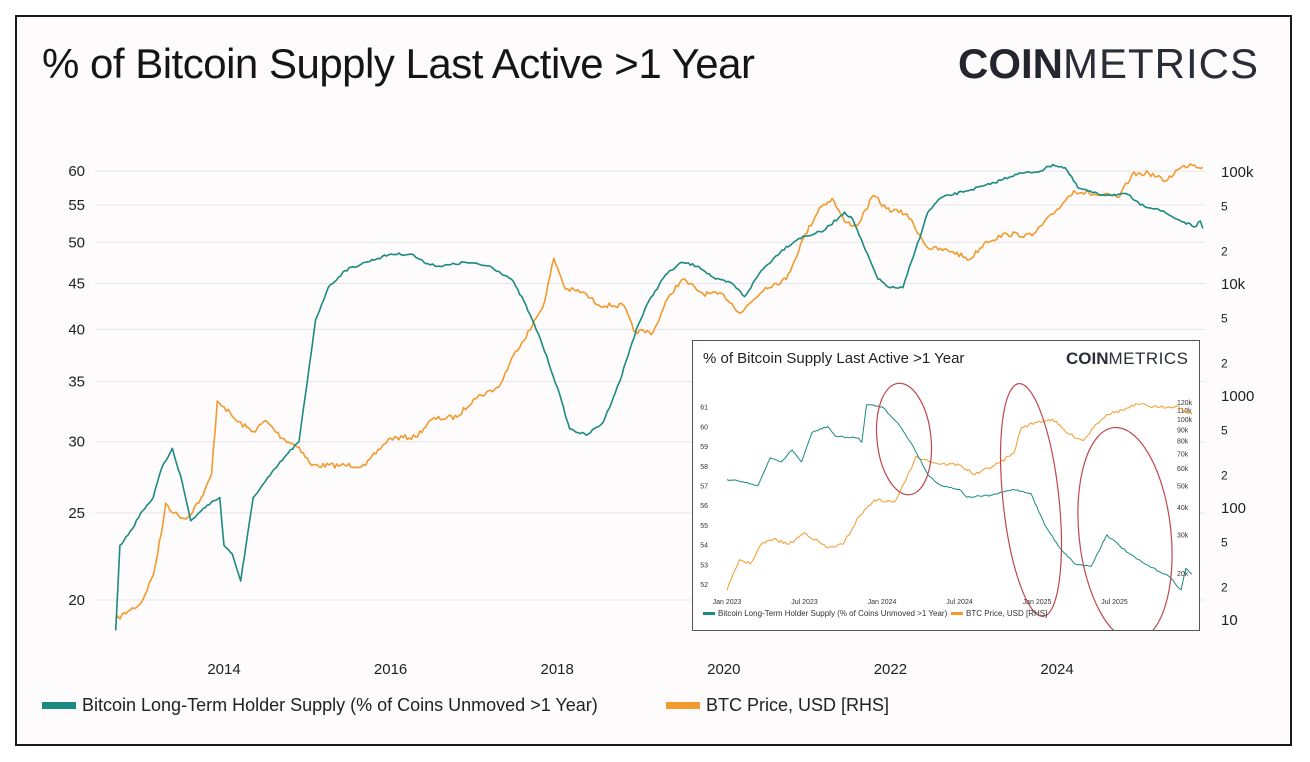 This screenshot has height=762, width=1310. Describe the element at coordinates (1183, 486) in the screenshot. I see `inset-y-right-tick-label: 50k` at that location.